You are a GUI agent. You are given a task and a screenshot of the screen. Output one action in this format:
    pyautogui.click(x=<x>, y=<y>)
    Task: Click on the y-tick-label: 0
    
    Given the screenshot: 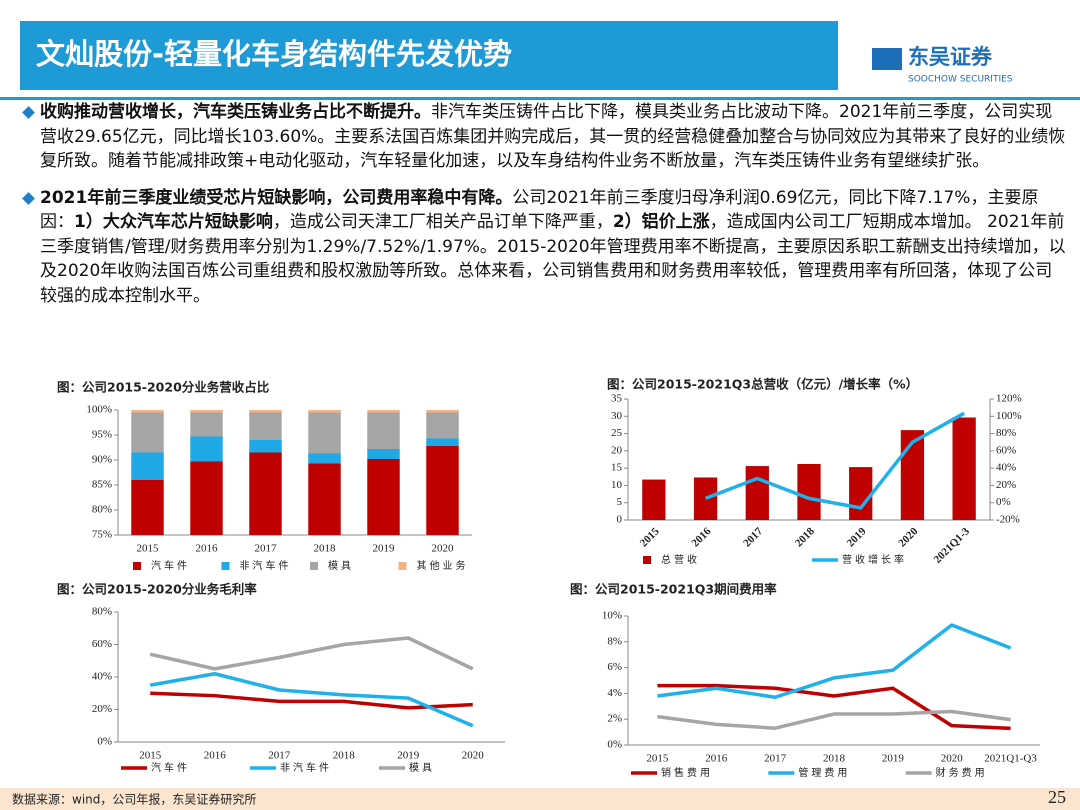 What is the action you would take?
    pyautogui.click(x=620, y=520)
    